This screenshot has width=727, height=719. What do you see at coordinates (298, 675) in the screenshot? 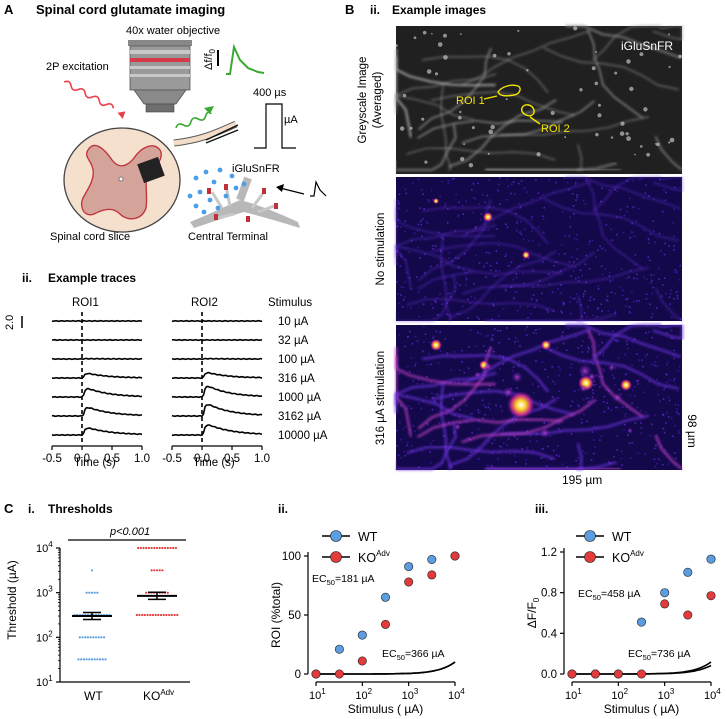
I see `y-tick-label: 0` at bounding box center [298, 675].